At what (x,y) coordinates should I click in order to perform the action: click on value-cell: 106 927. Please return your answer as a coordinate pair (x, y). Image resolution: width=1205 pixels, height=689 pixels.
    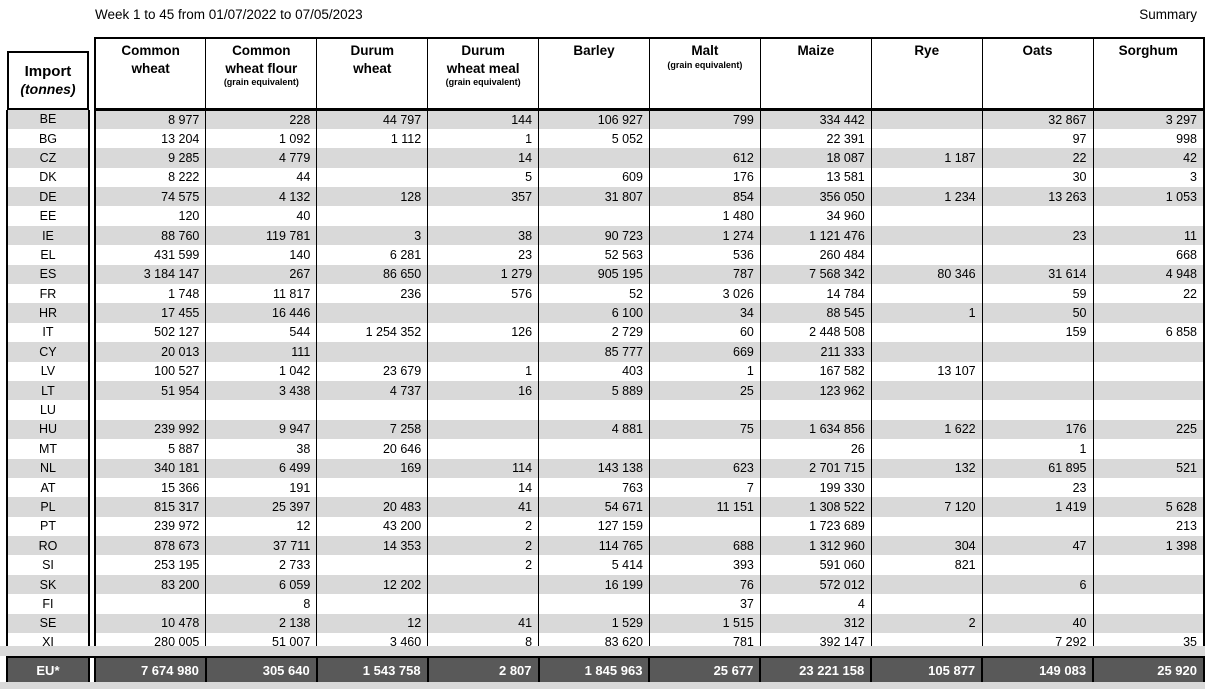
    Looking at the image, I should click on (594, 119).